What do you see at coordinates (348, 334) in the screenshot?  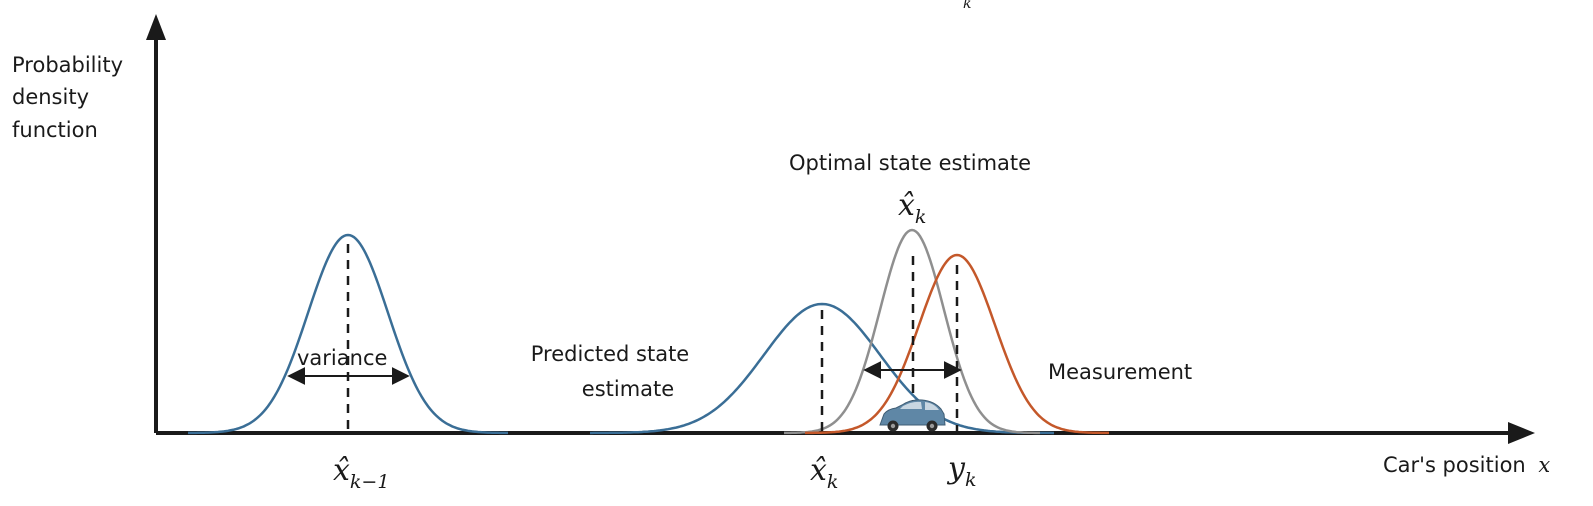 I see `previous-state-curve` at bounding box center [348, 334].